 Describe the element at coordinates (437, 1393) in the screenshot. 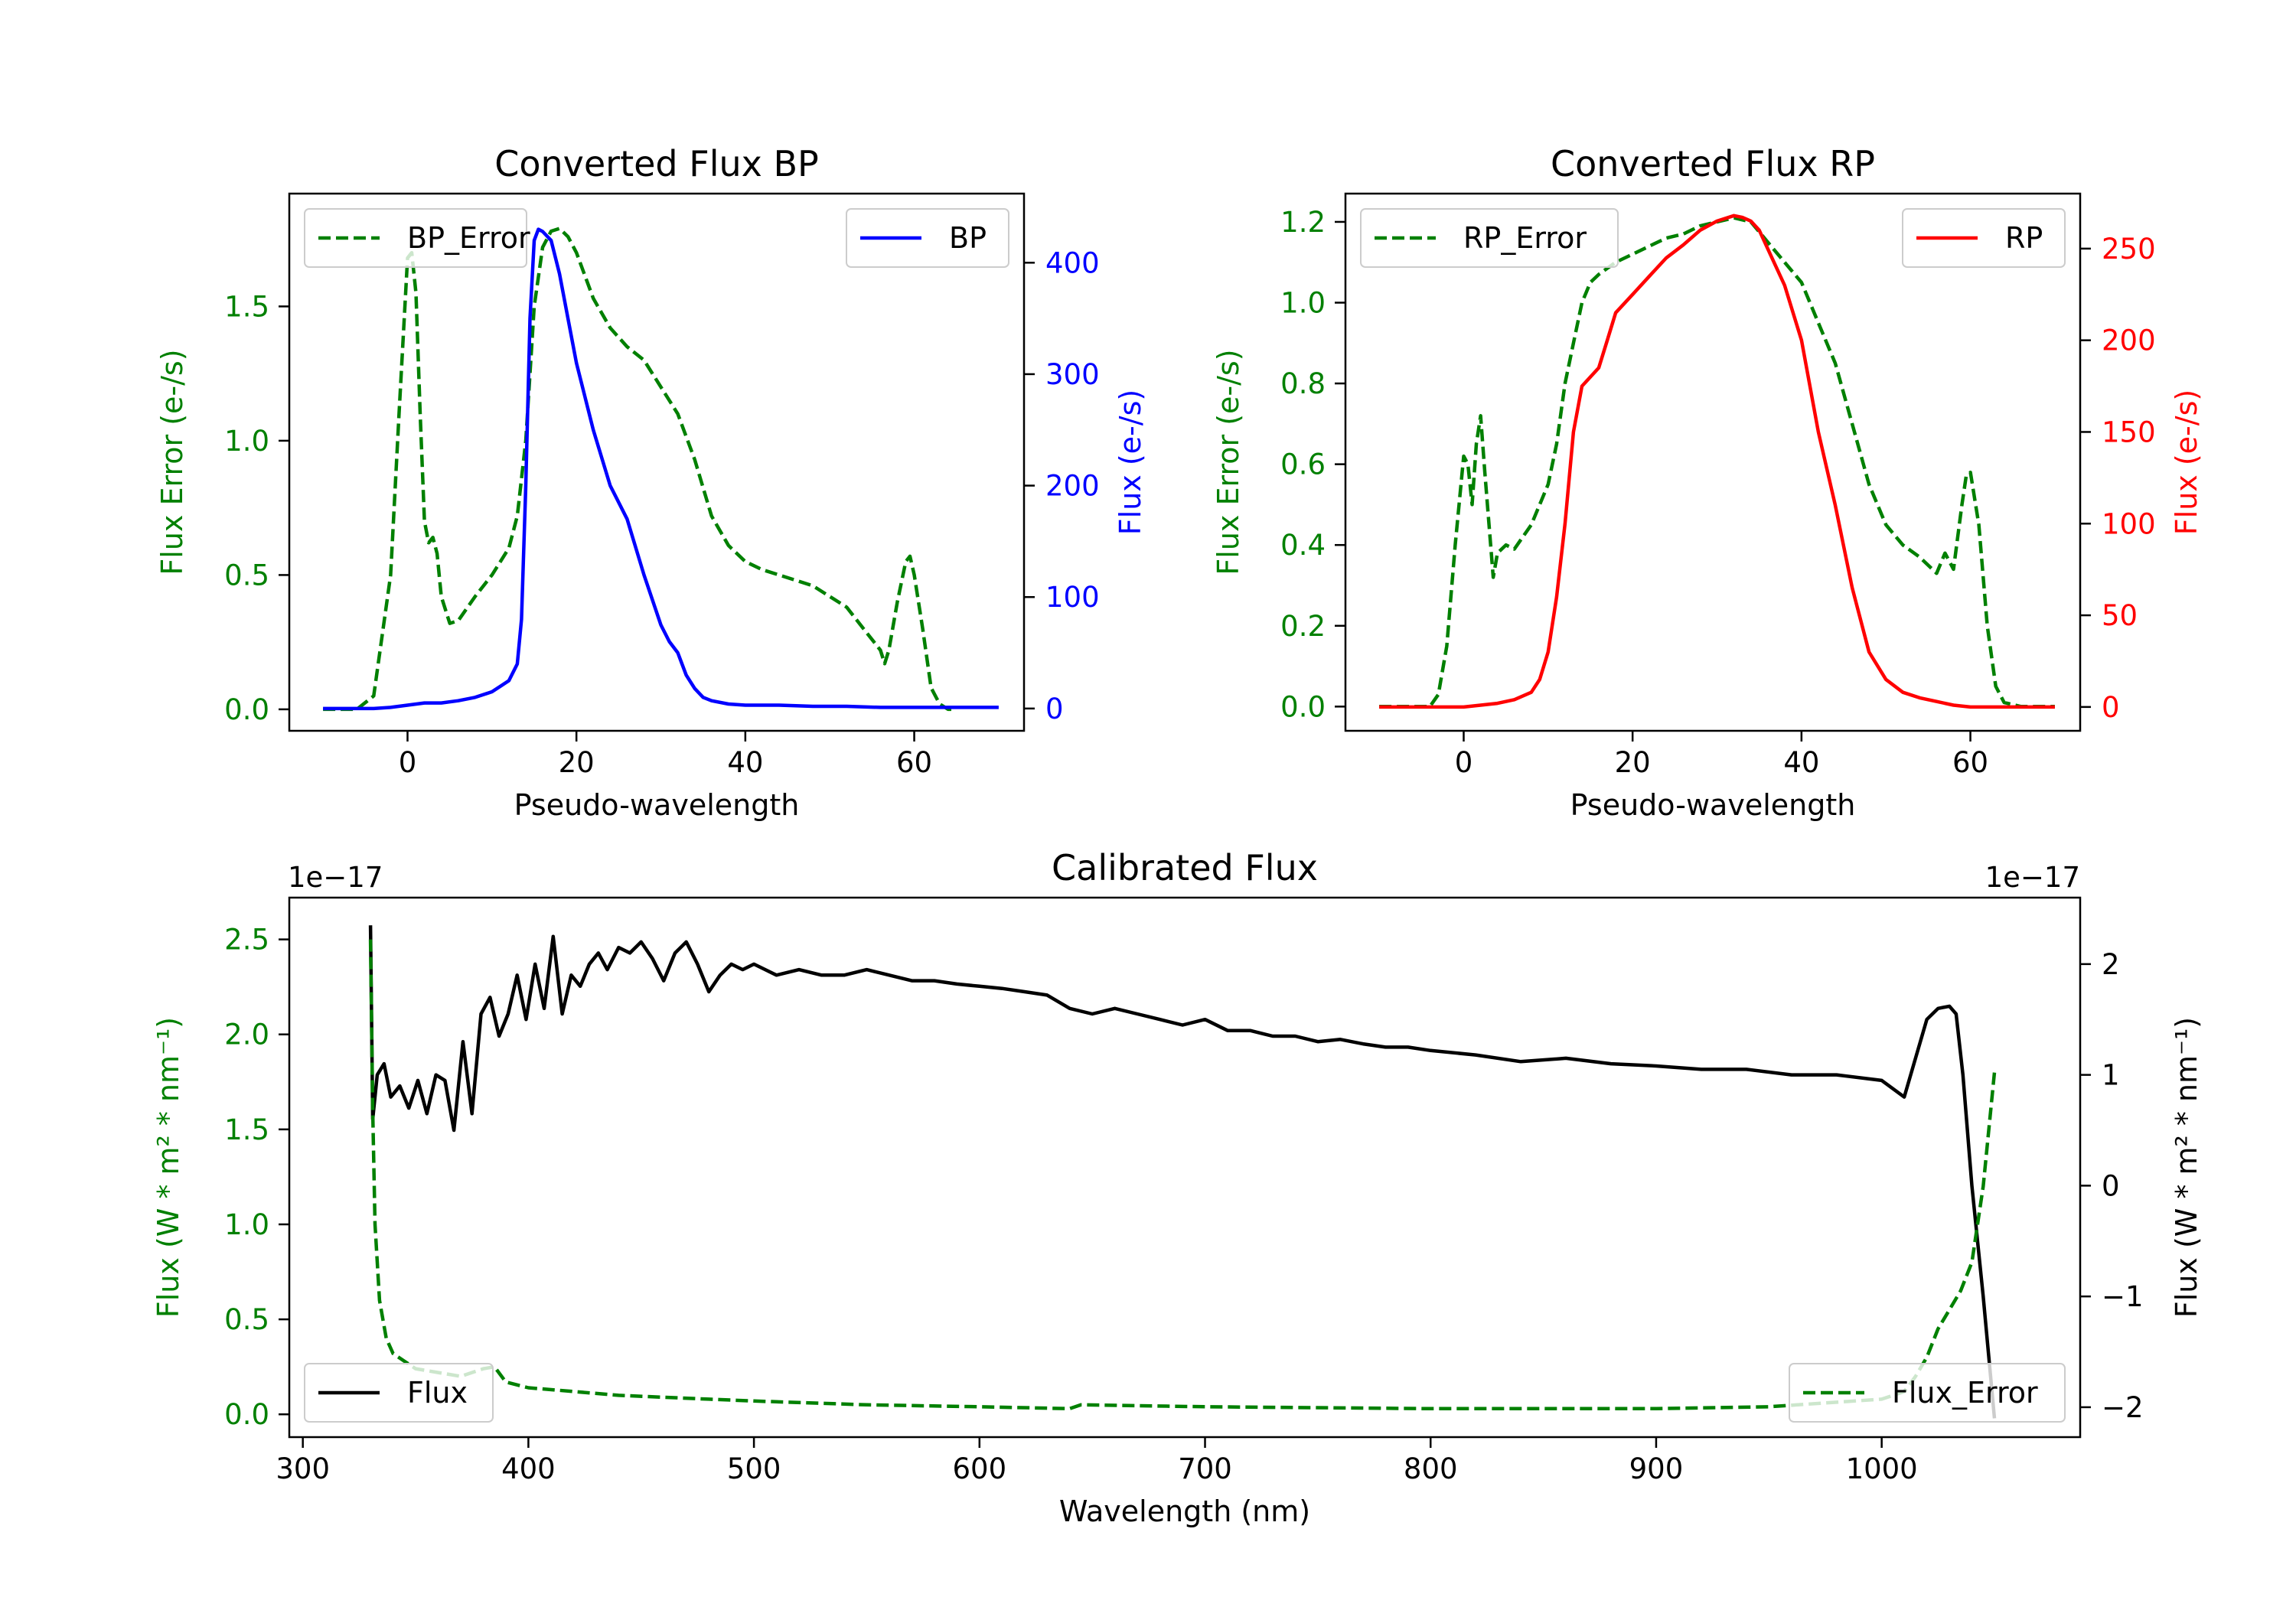

I see `legend-flux-label: Flux` at that location.